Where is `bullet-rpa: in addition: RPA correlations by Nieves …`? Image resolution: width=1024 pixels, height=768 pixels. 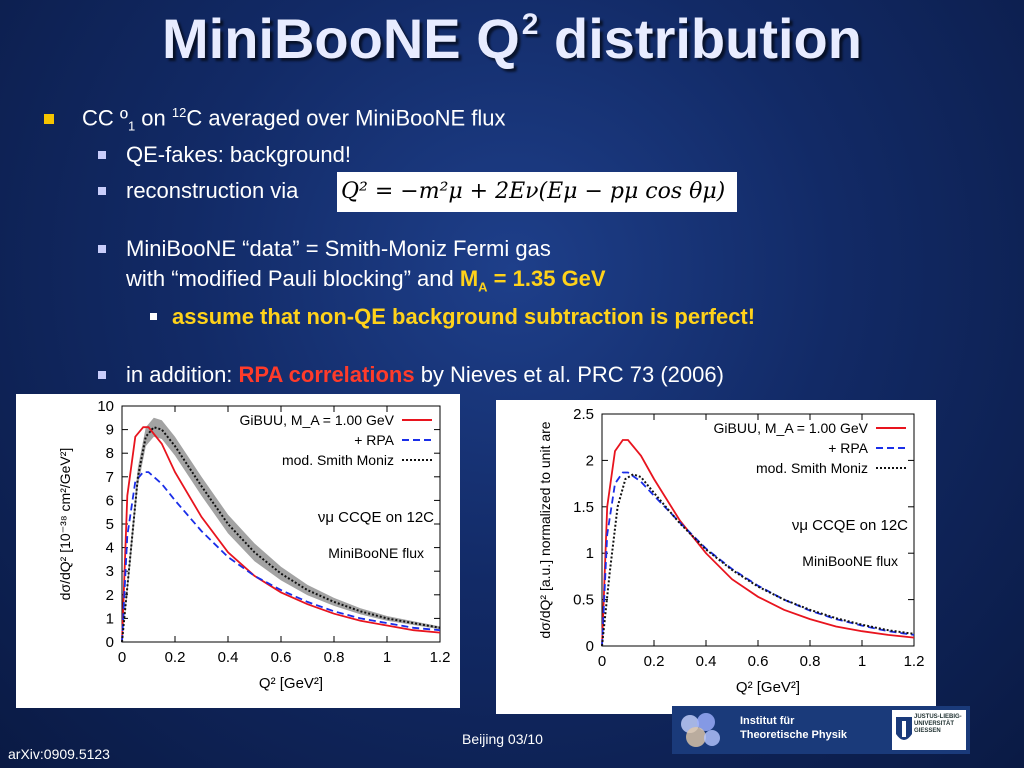
bullet-rpa: in addition: RPA correlations by Nieves … is located at coordinates (425, 374).